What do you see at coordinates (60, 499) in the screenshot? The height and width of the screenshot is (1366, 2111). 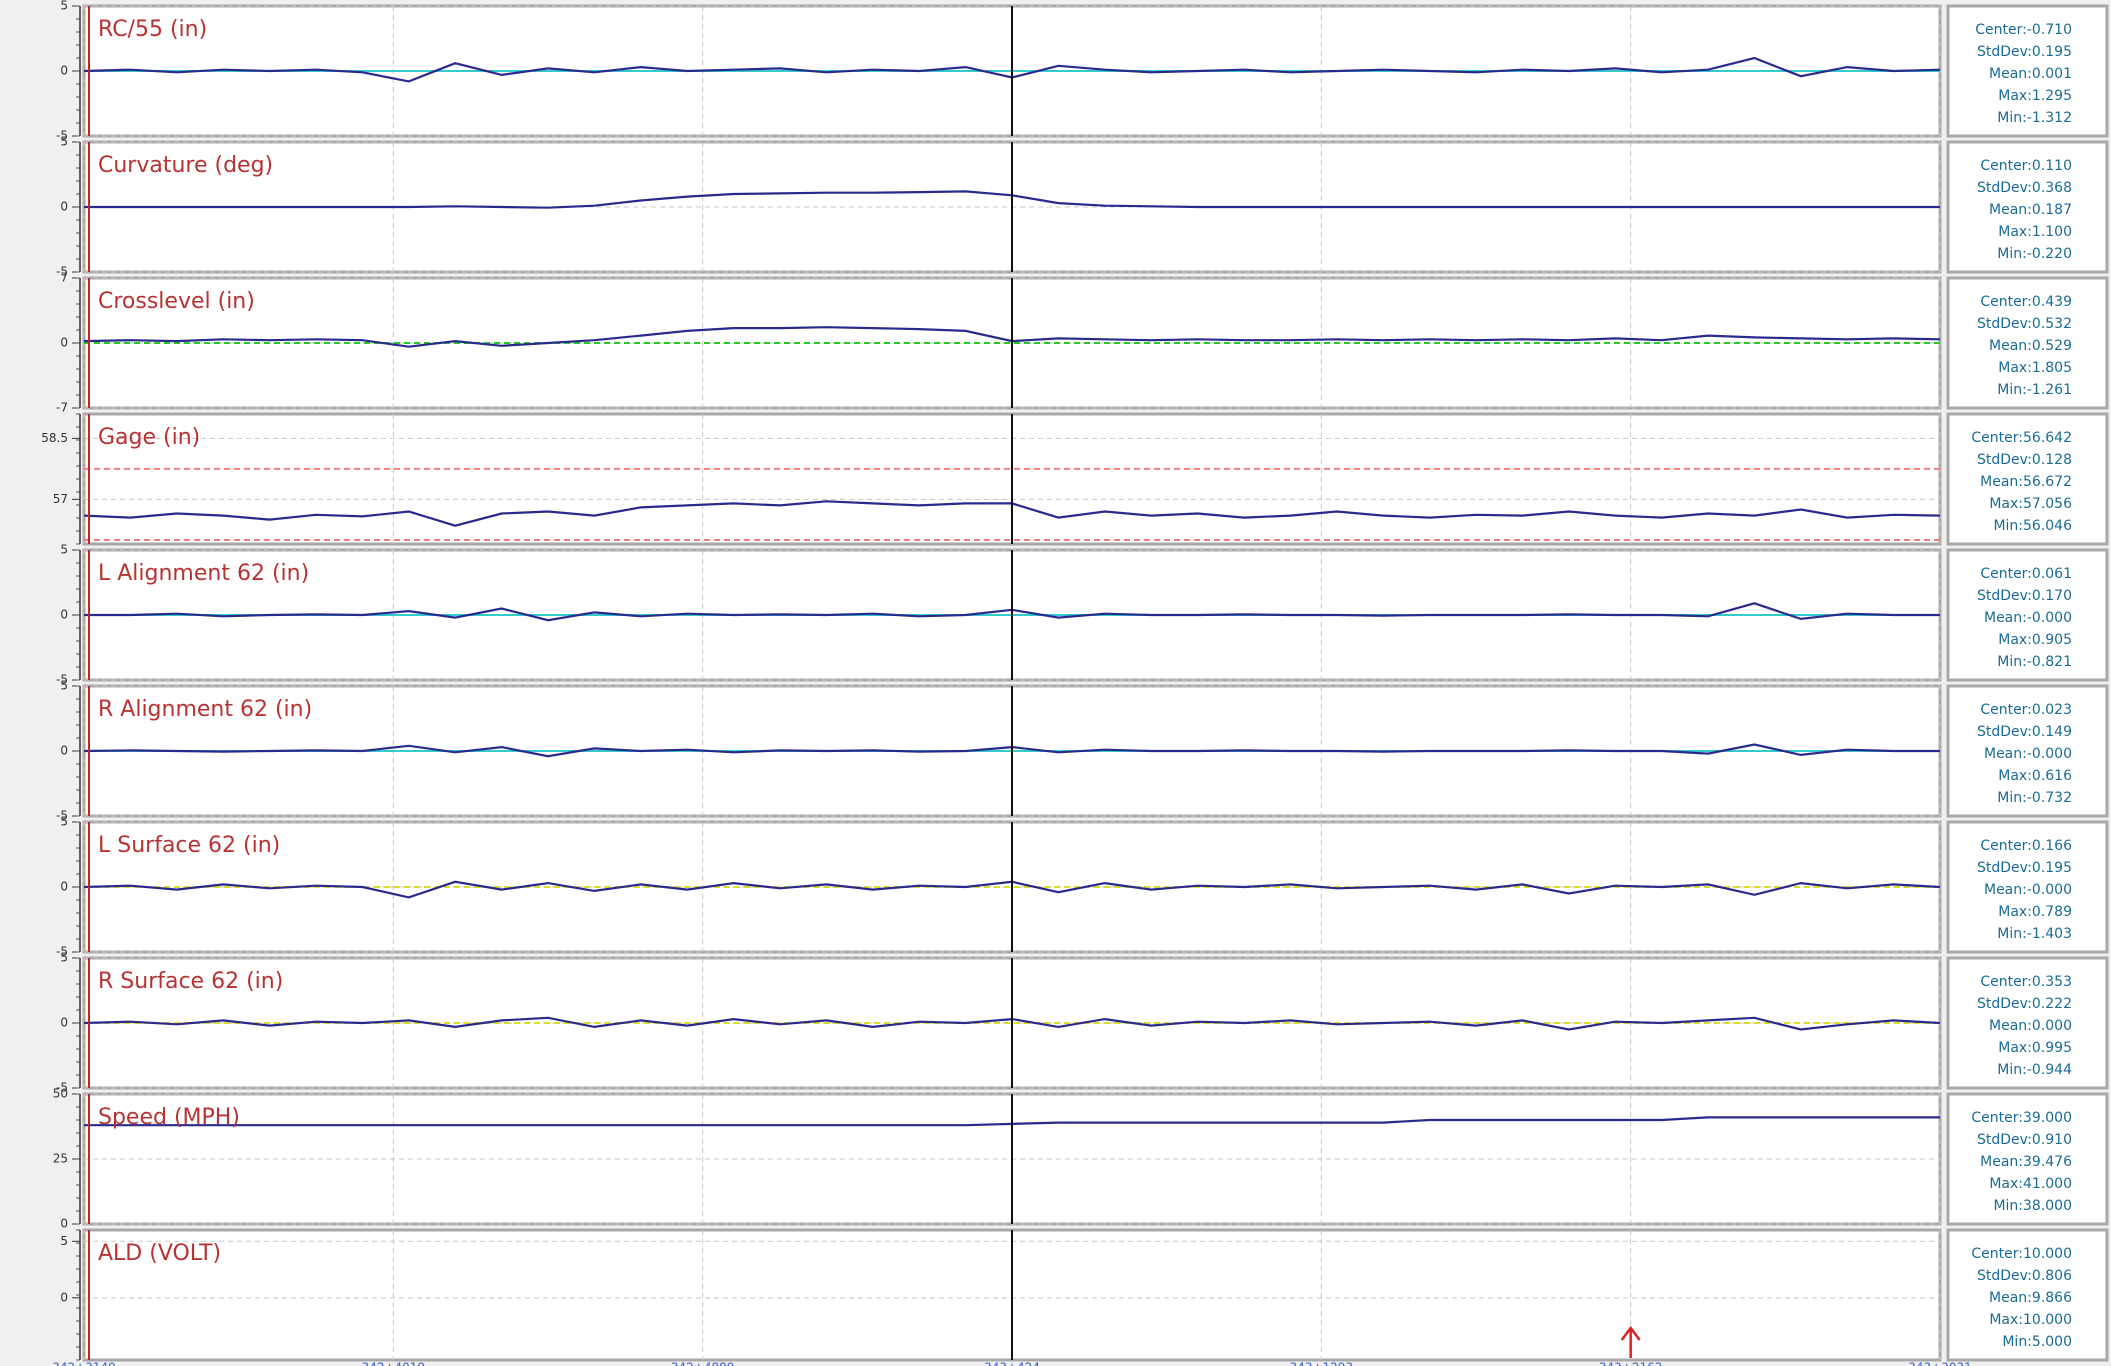 I see `y-tick-label: 57` at bounding box center [60, 499].